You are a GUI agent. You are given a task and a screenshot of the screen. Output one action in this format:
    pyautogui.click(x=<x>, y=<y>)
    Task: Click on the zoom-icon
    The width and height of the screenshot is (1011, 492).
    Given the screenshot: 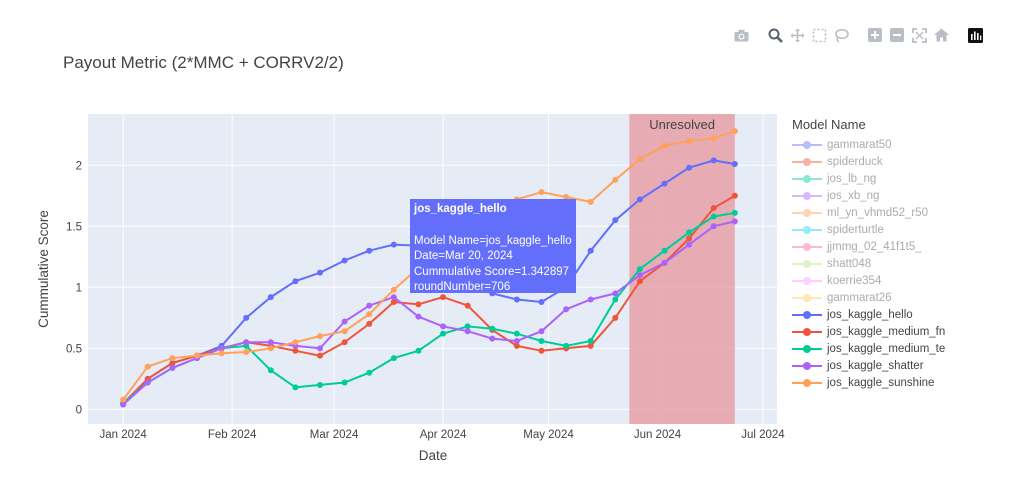 What is the action you would take?
    pyautogui.click(x=775, y=35)
    